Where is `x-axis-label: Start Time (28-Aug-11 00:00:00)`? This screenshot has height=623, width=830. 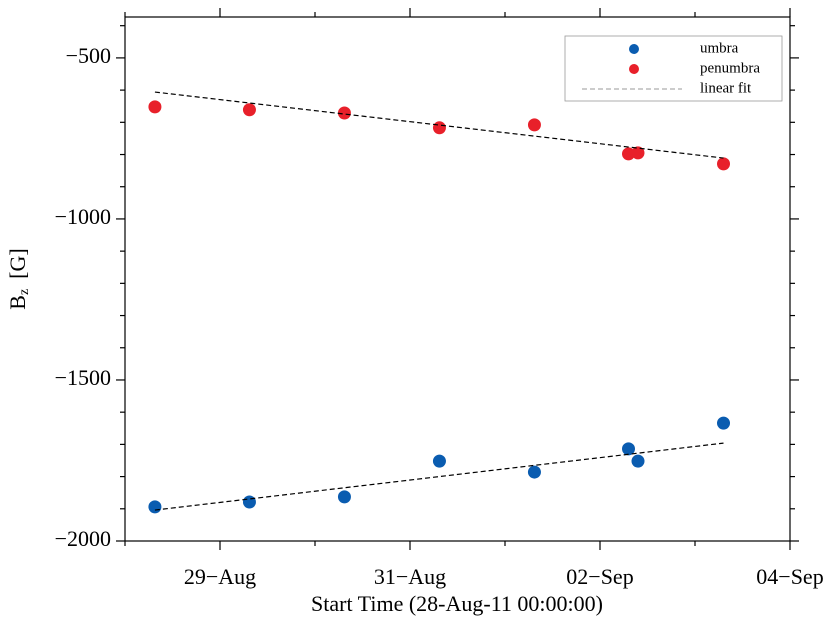
x-axis-label: Start Time (28-Aug-11 00:00:00) is located at coordinates (457, 603).